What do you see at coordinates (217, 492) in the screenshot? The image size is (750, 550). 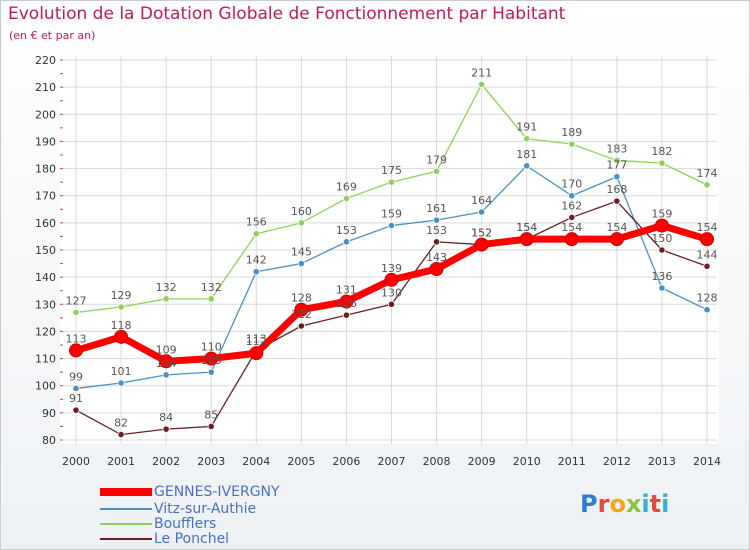 I see `legend-label-gennes-ivergny: GENNES-IVERGNY` at bounding box center [217, 492].